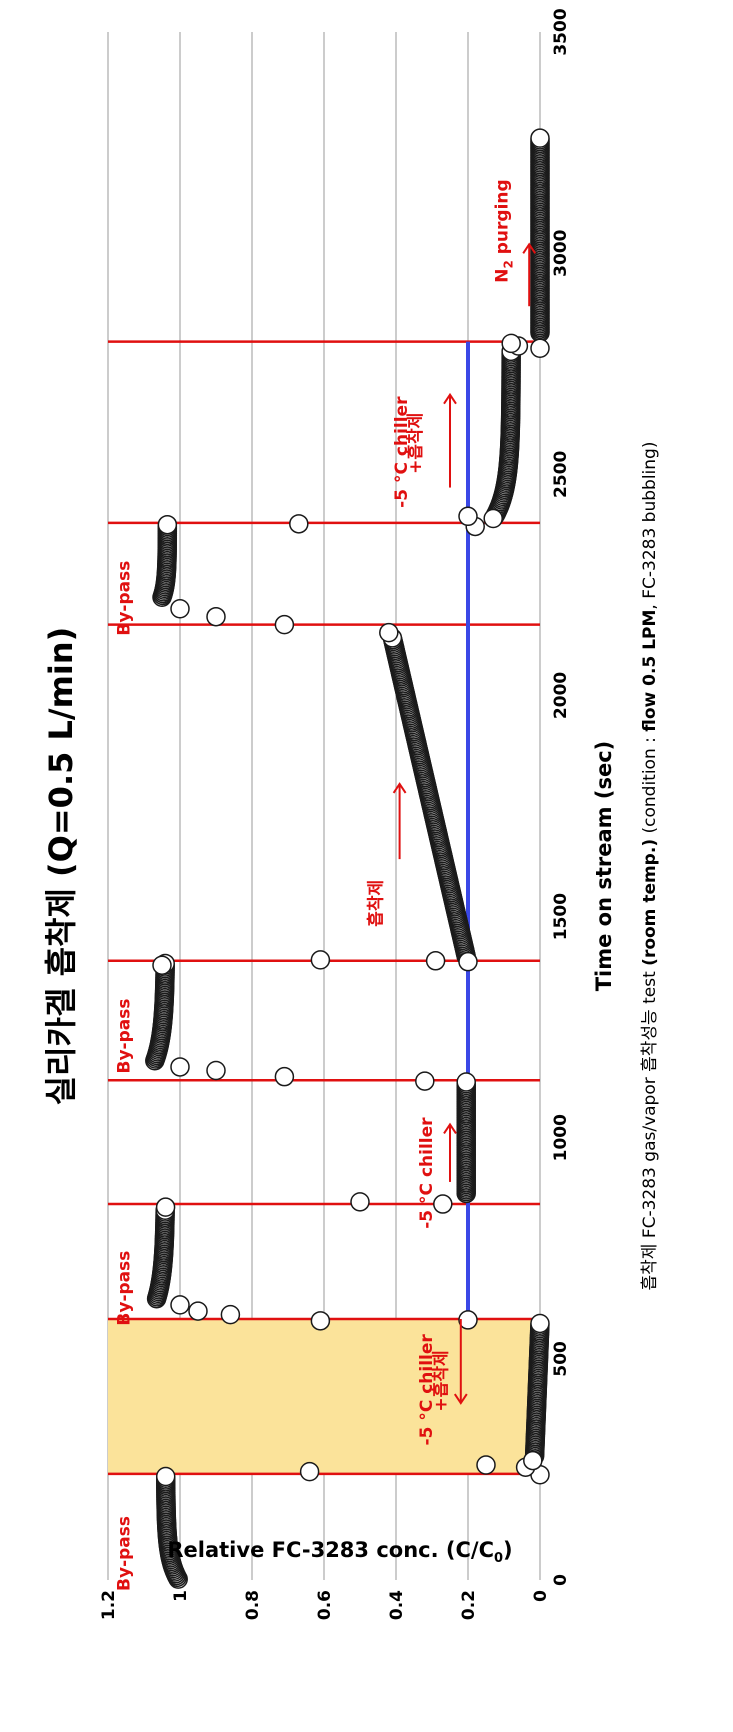 This screenshot has width=733, height=1732. I want to click on x-tick-label: 500, so click(561, 1359).